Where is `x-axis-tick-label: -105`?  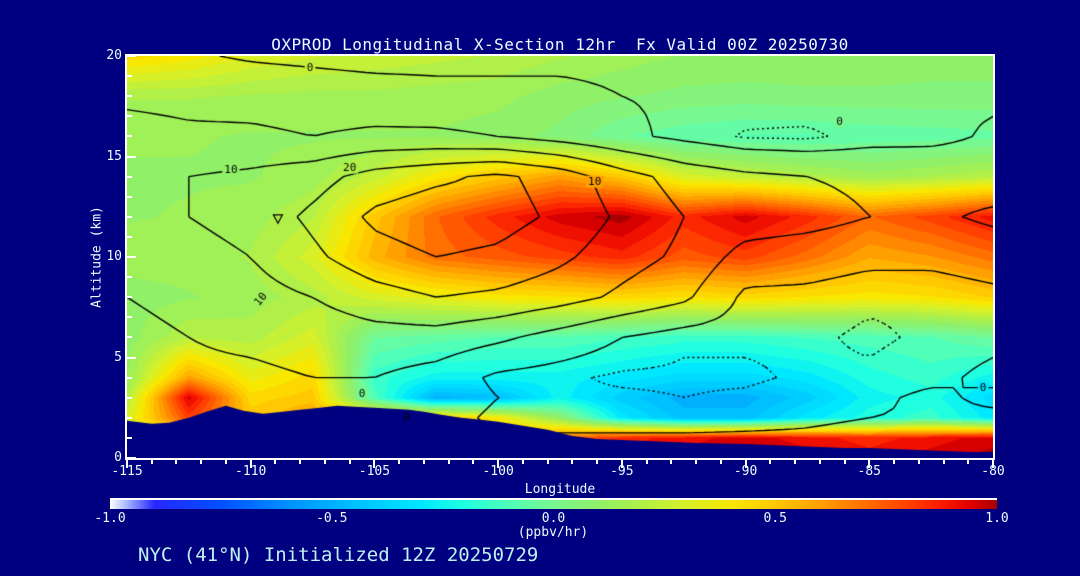 x-axis-tick-label: -105 is located at coordinates (374, 471).